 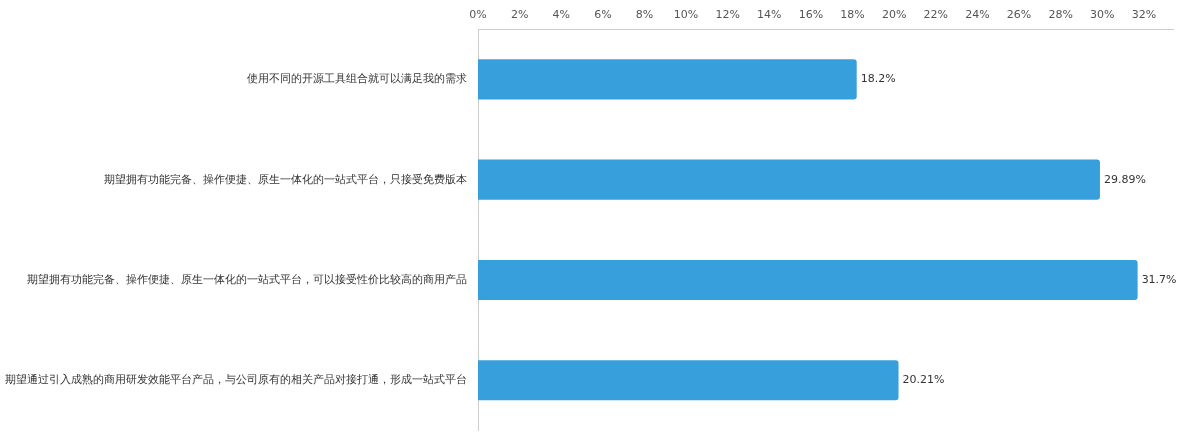 I want to click on x-tick-label: 32%, so click(x=1144, y=15).